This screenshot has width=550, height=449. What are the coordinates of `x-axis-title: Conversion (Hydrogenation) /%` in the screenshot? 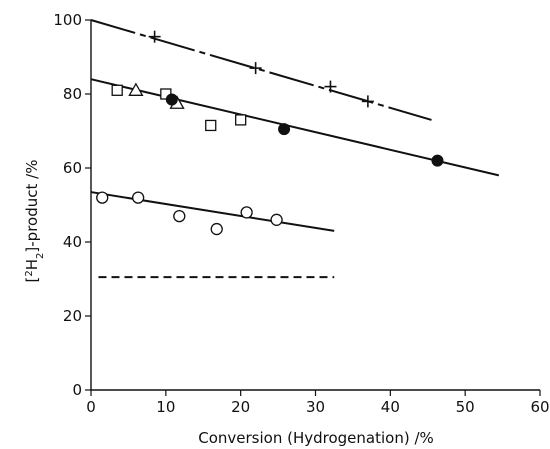 It's located at (316, 438).